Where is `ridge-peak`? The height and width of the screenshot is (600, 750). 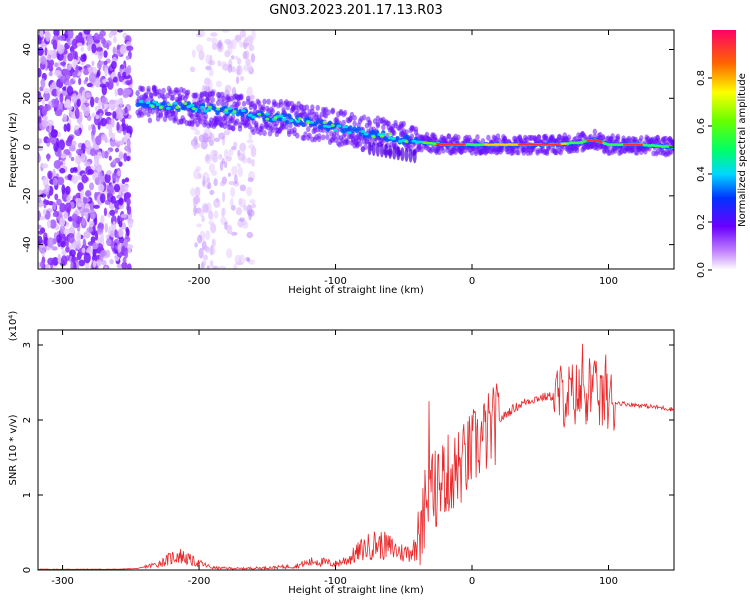 ridge-peak is located at coordinates (234, 111).